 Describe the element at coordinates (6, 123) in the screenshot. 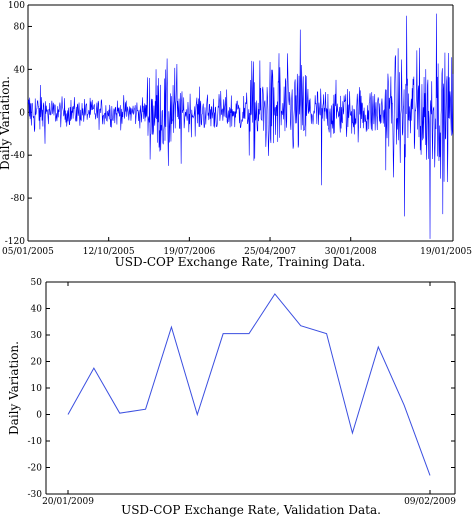

I see `top-y-label: Daily Variation.` at that location.